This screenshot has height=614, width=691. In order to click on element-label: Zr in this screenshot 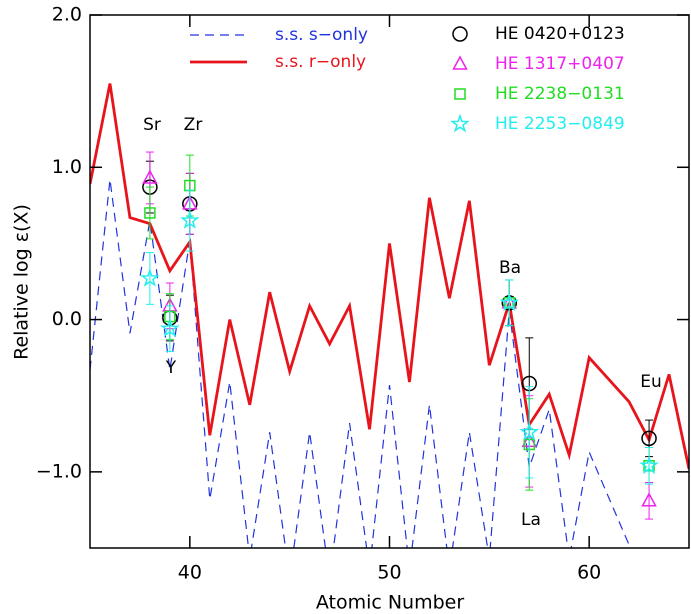, I will do `click(193, 125)`.